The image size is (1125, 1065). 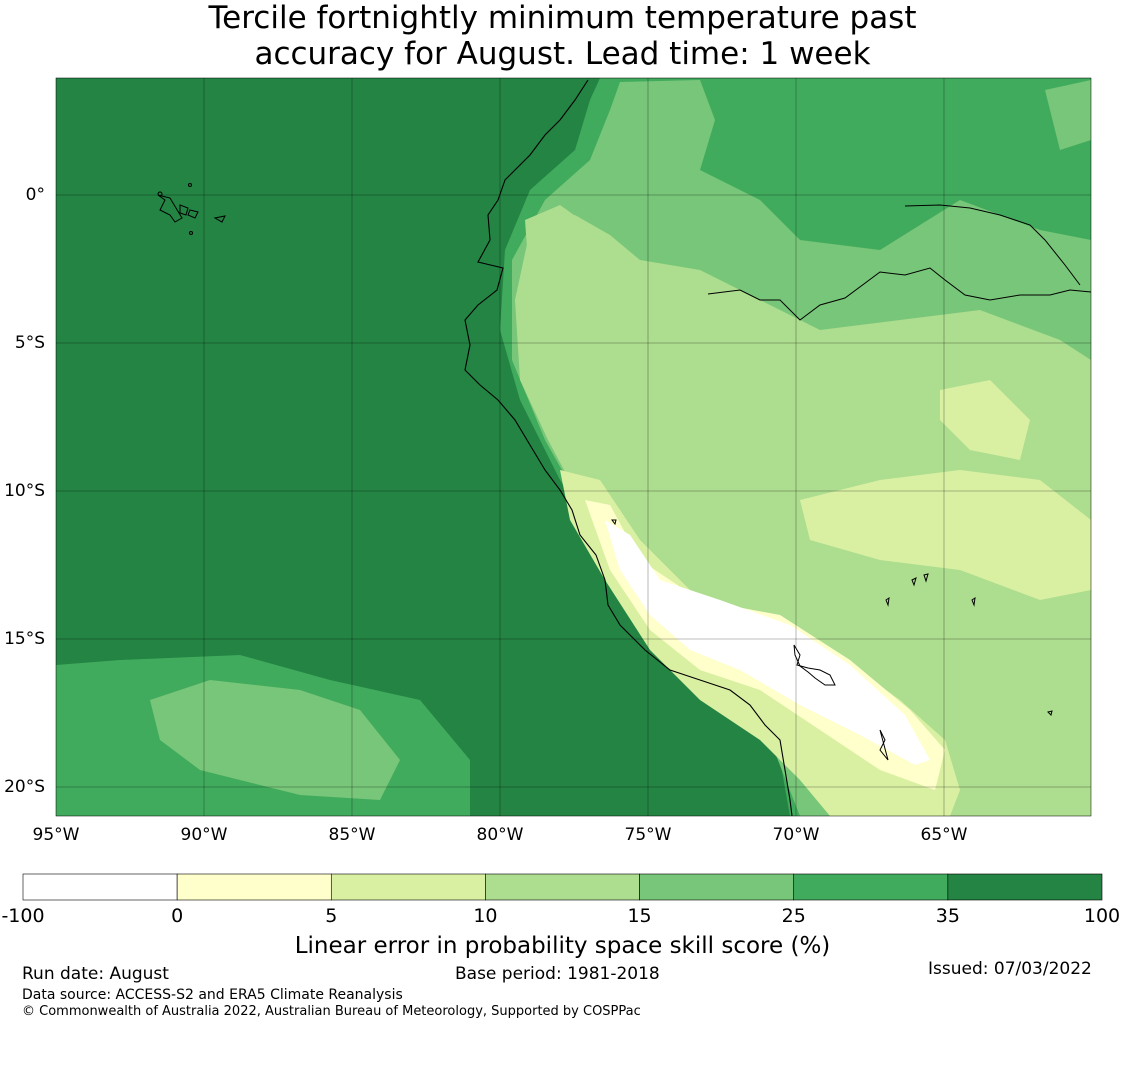 What do you see at coordinates (945, 535) in the screenshot?
I see `skill-region-5-10-east` at bounding box center [945, 535].